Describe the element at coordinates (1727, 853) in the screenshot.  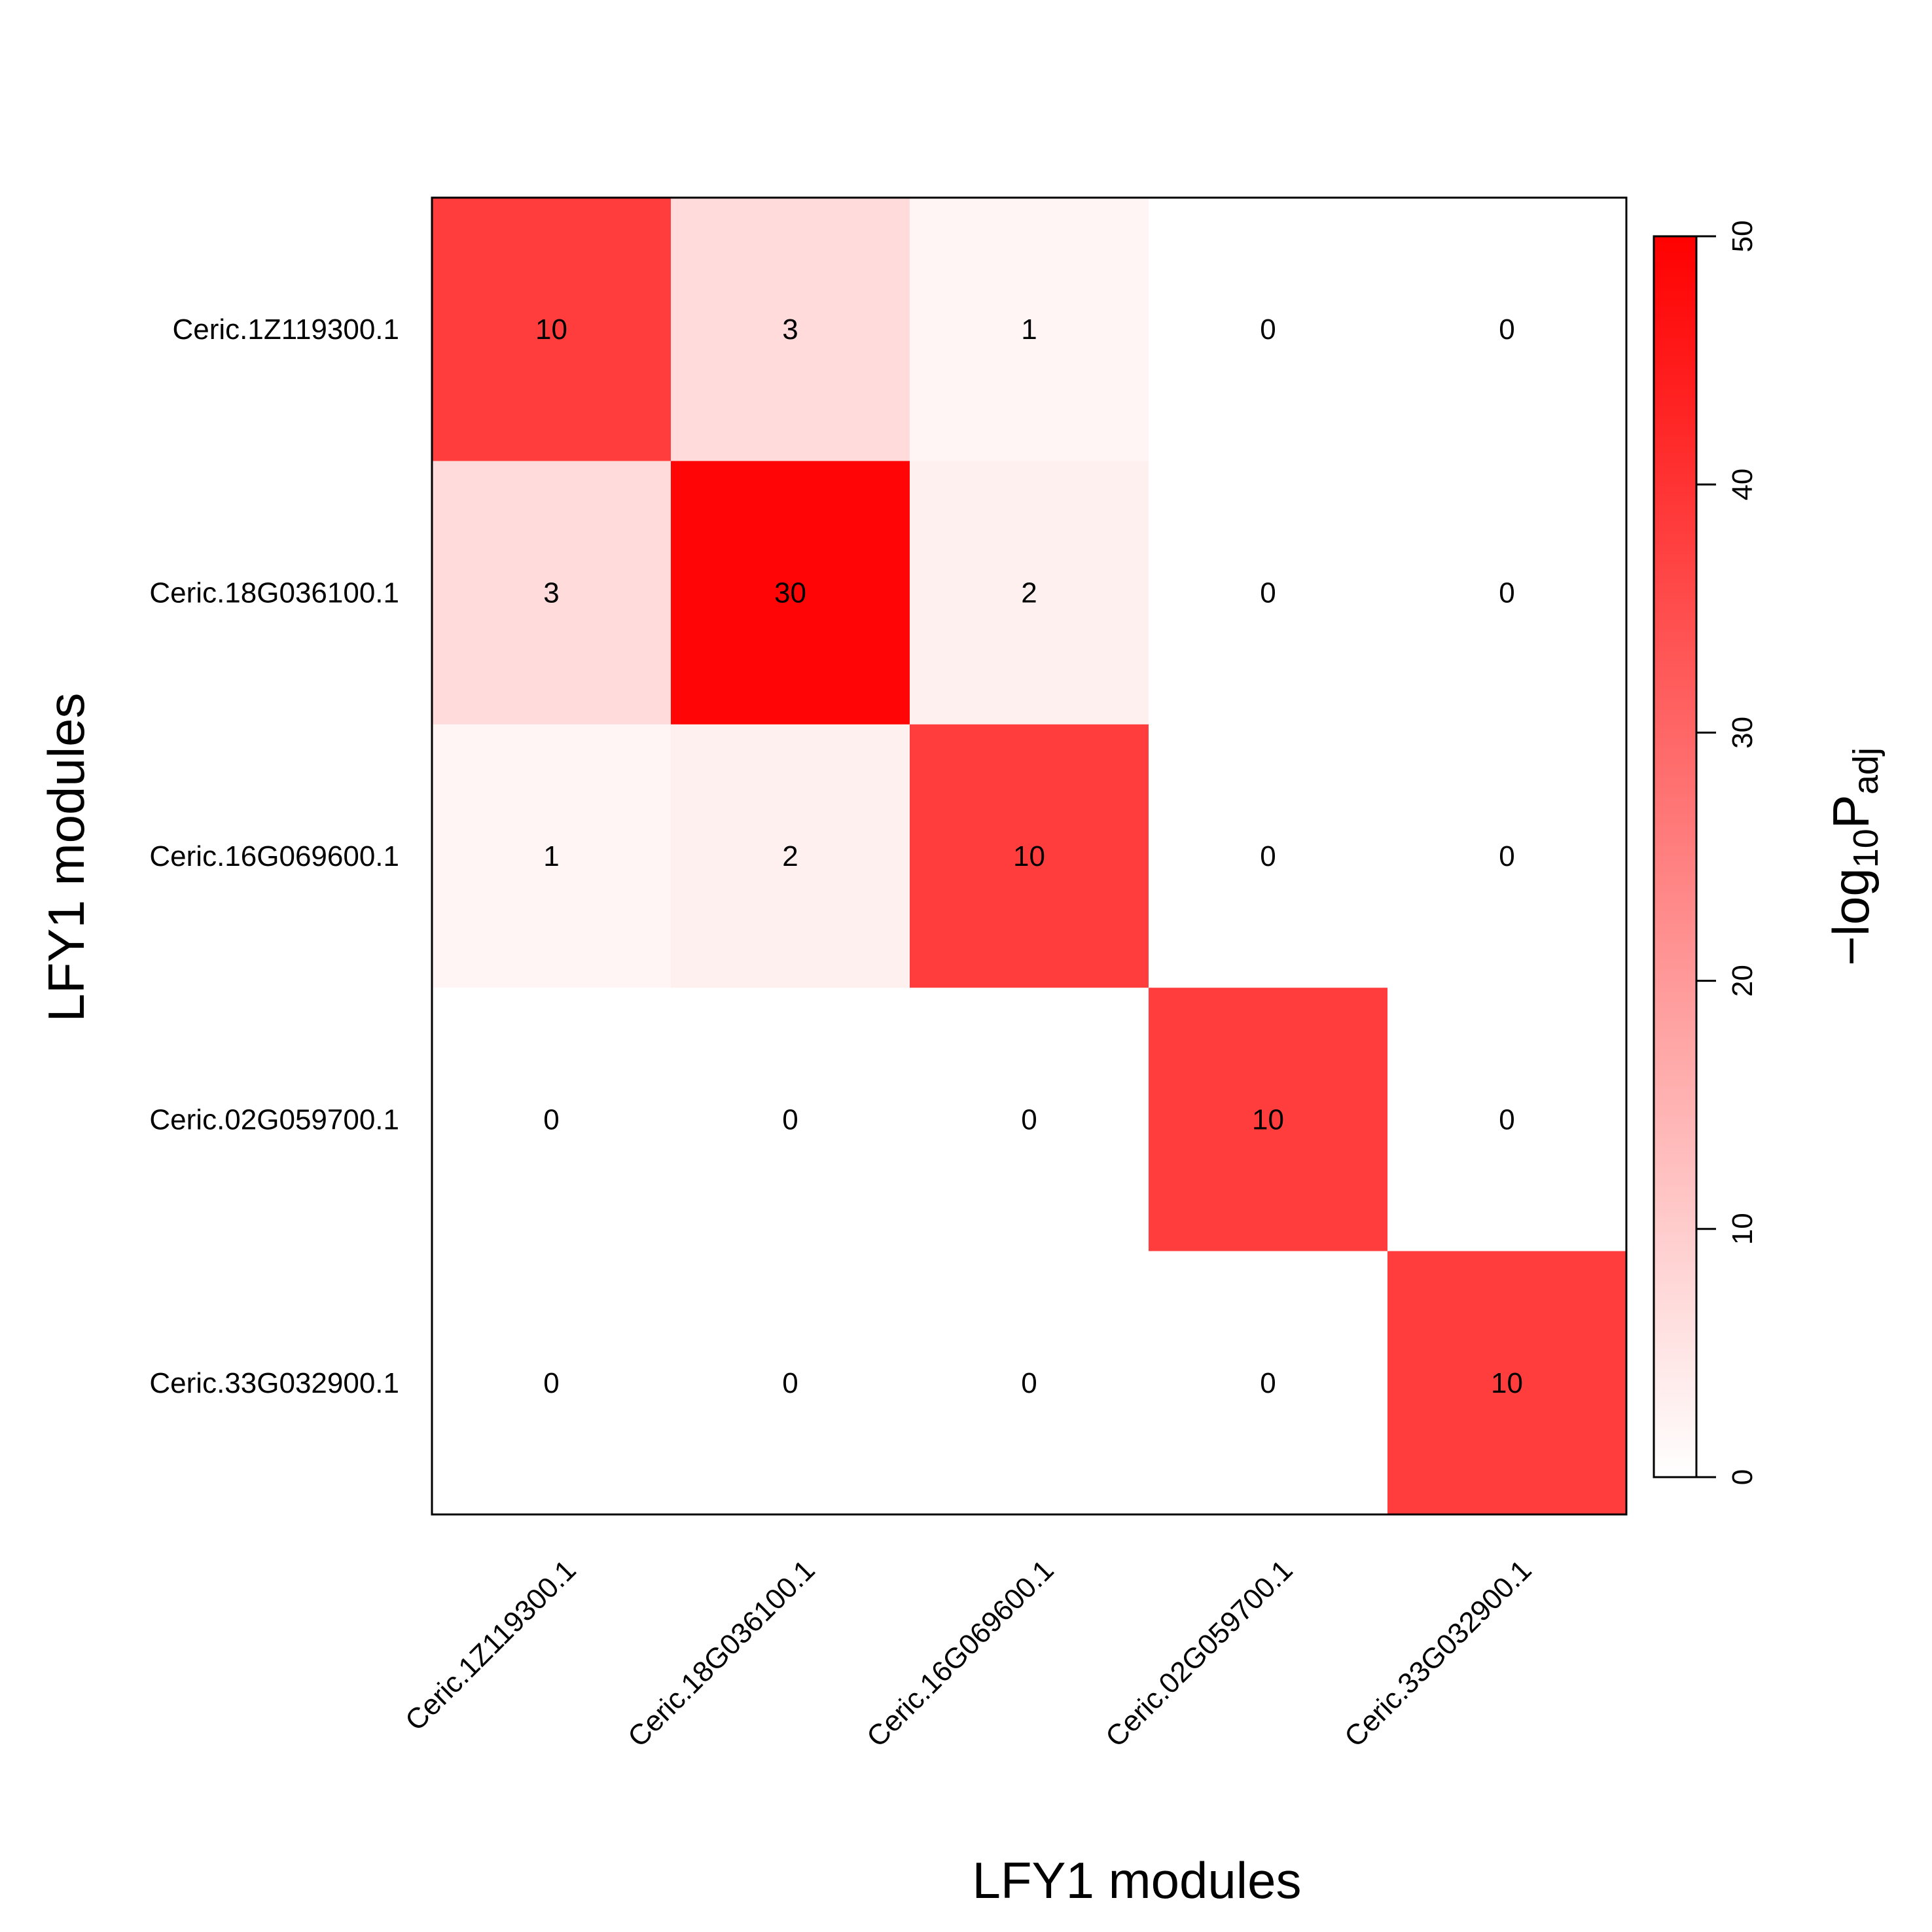
I see `colorbar-ticks: 0 10 20 30 40 50` at that location.